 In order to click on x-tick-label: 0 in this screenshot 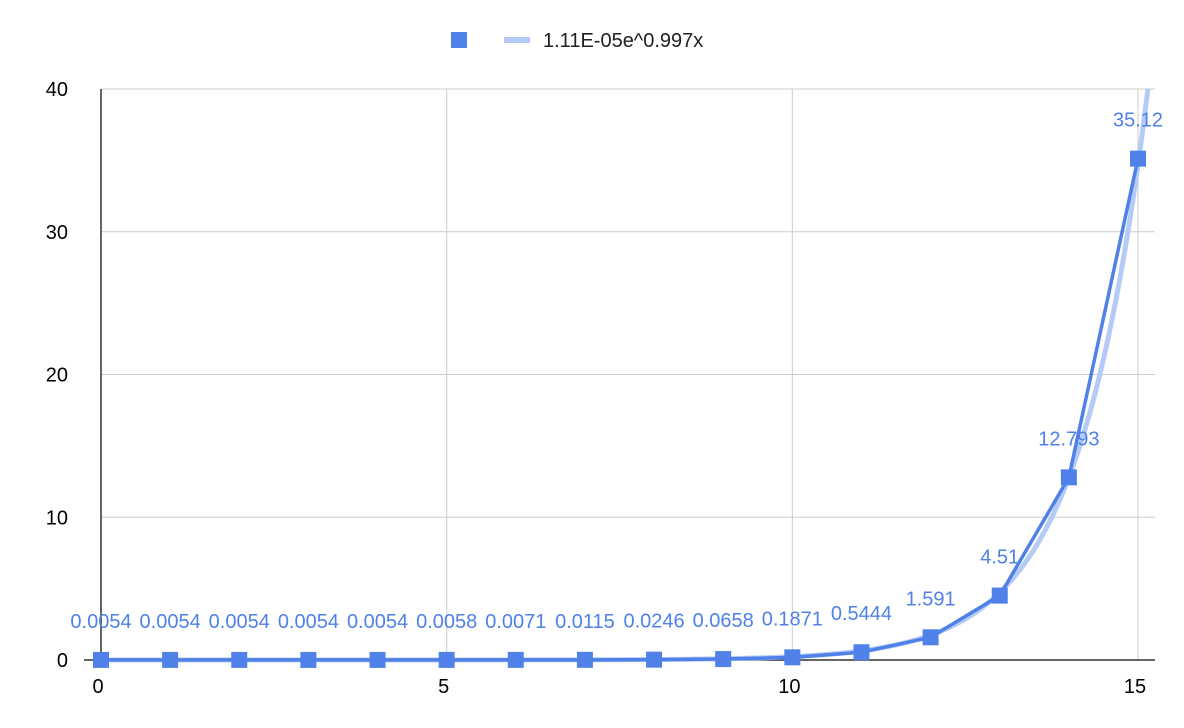, I will do `click(97, 687)`.